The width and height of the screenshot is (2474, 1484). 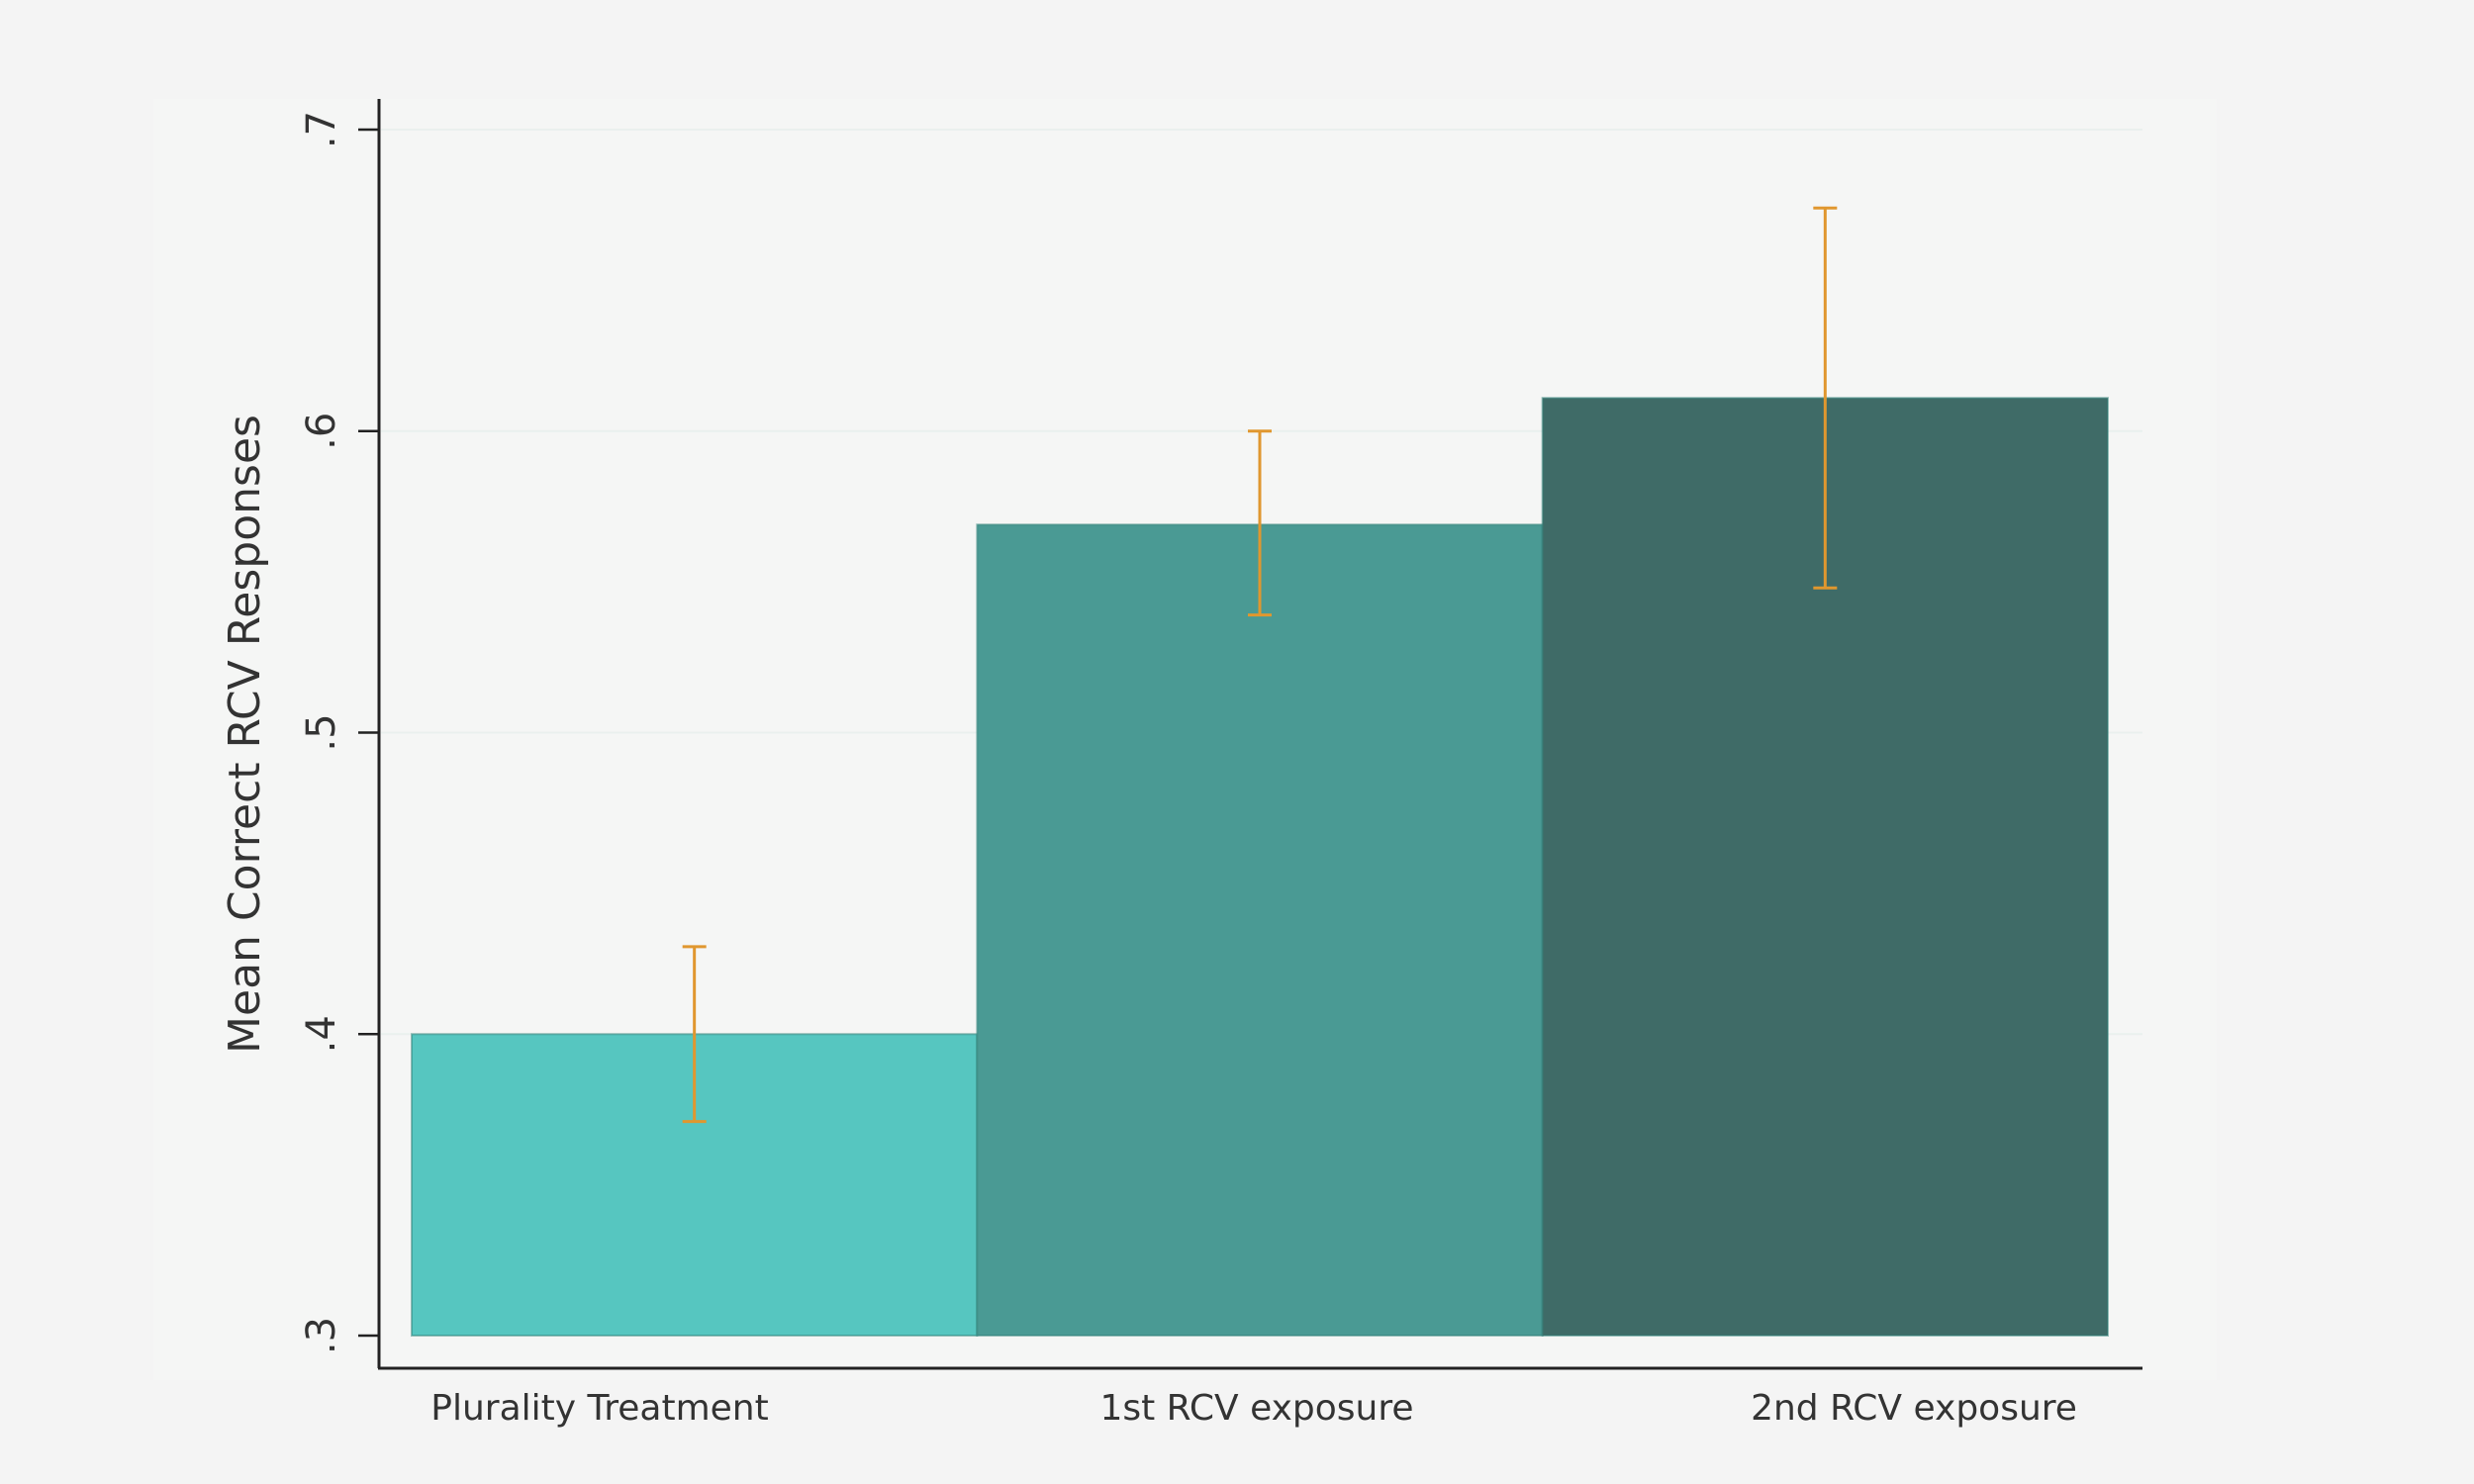 I want to click on y-axis-label: Mean Correct RCV Responses, so click(x=245, y=734).